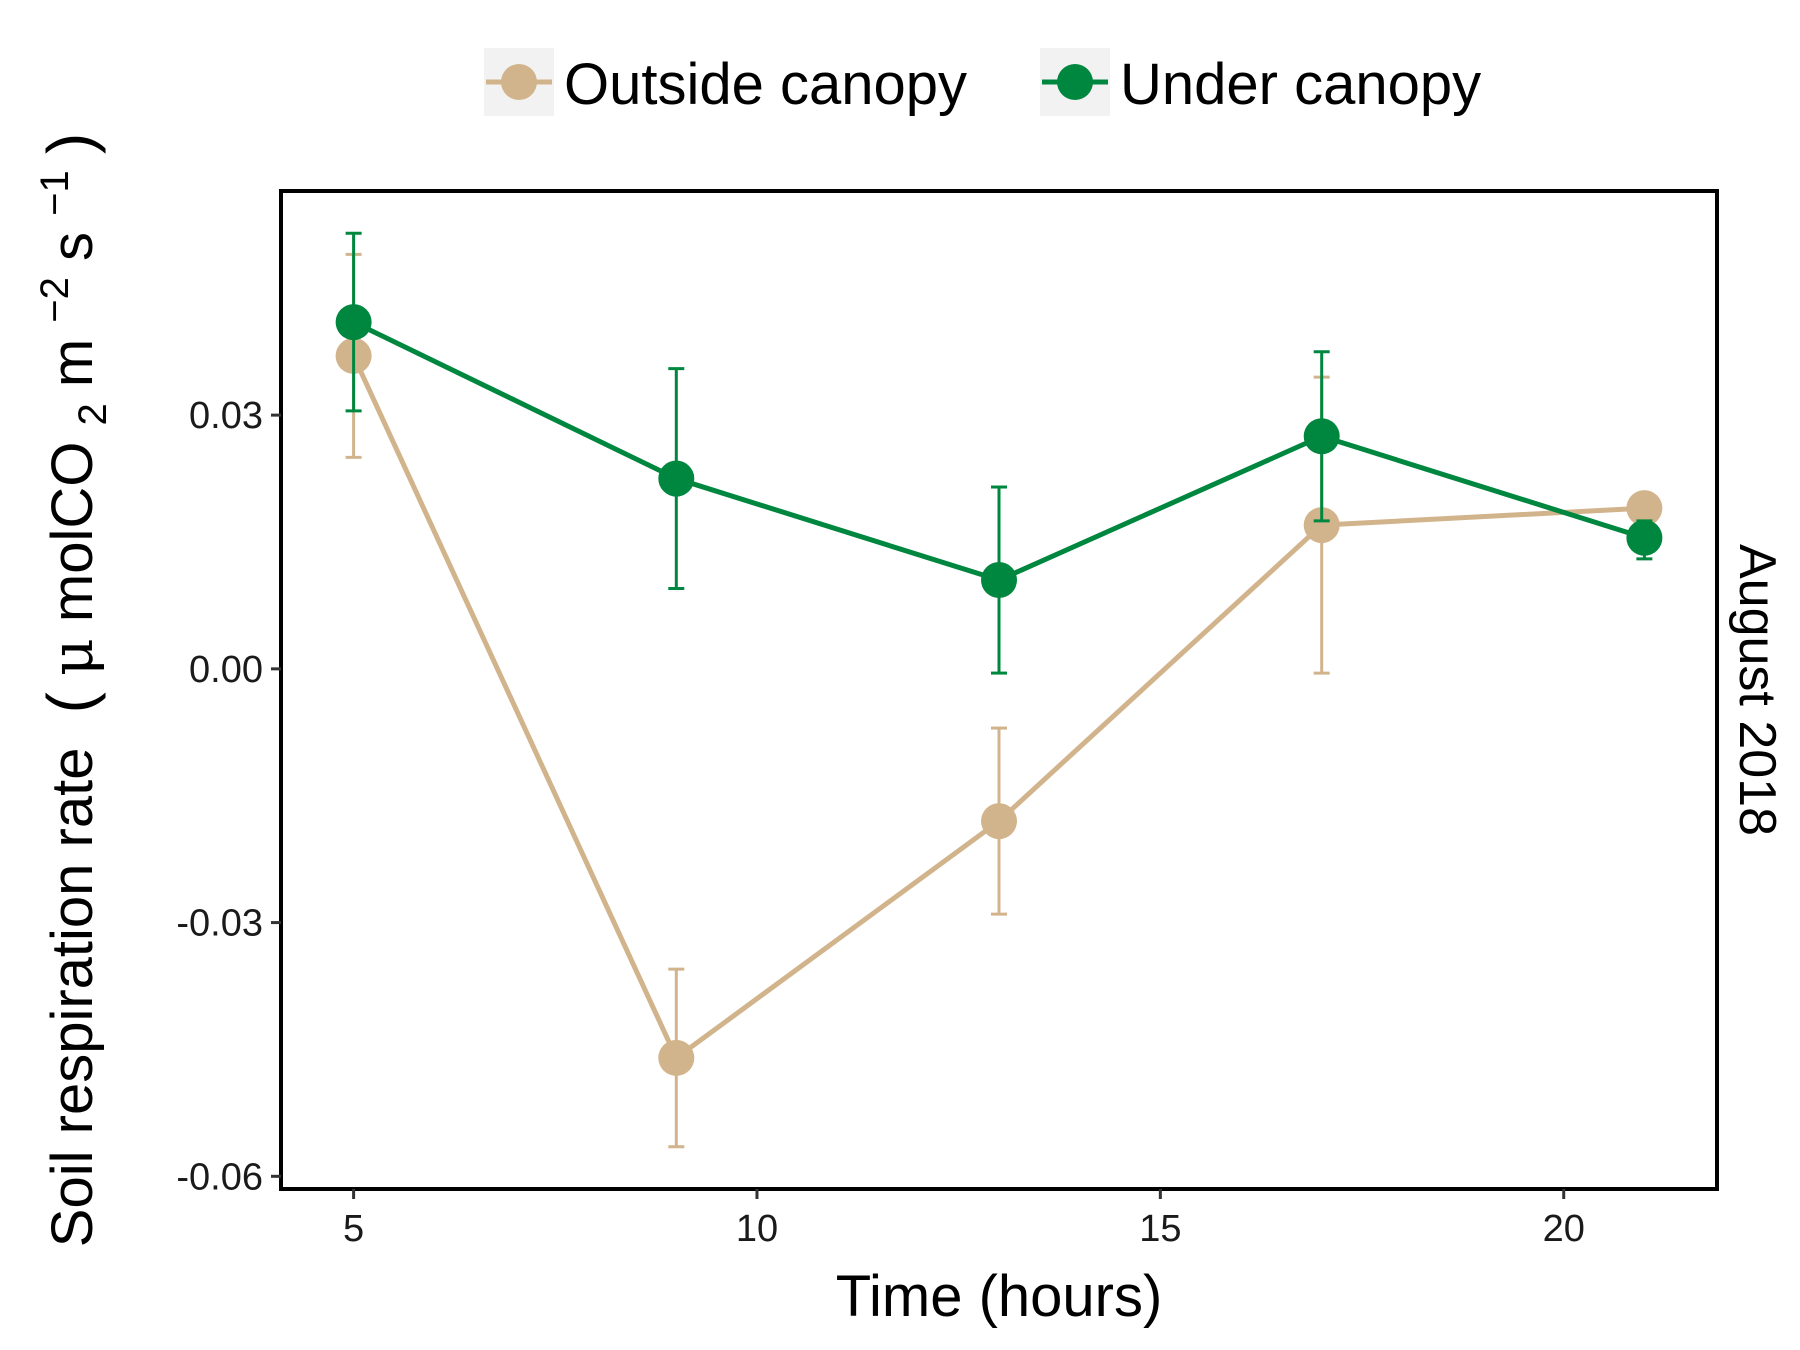 The width and height of the screenshot is (1800, 1350). What do you see at coordinates (228, 796) in the screenshot?
I see `y-axis: -0.06 -0.03 0.00 0.03` at bounding box center [228, 796].